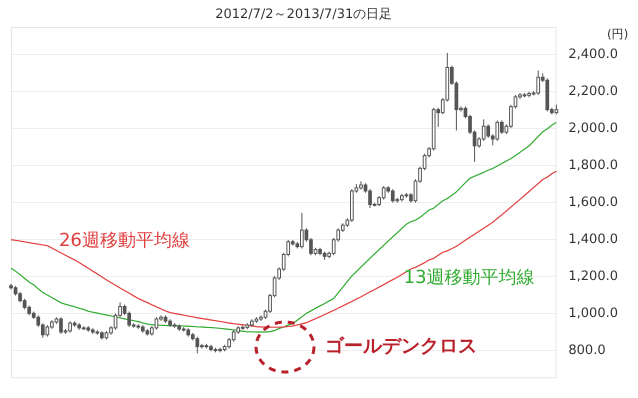 Image resolution: width=638 pixels, height=398 pixels. What do you see at coordinates (593, 128) in the screenshot?
I see `y-tick-label: 2,000.0` at bounding box center [593, 128].